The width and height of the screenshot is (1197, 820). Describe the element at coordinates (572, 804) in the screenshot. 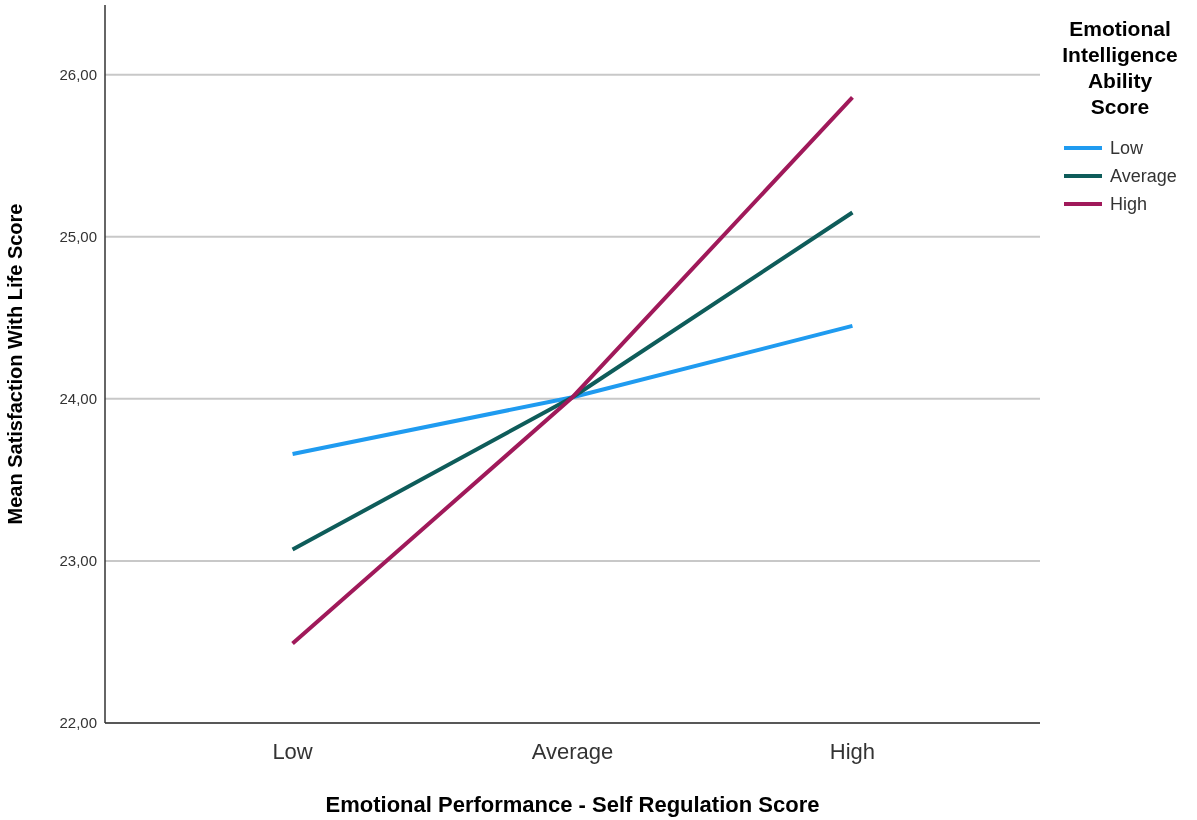

I see `x-axis-title: Emotional Performance - Self Regulation Score` at that location.